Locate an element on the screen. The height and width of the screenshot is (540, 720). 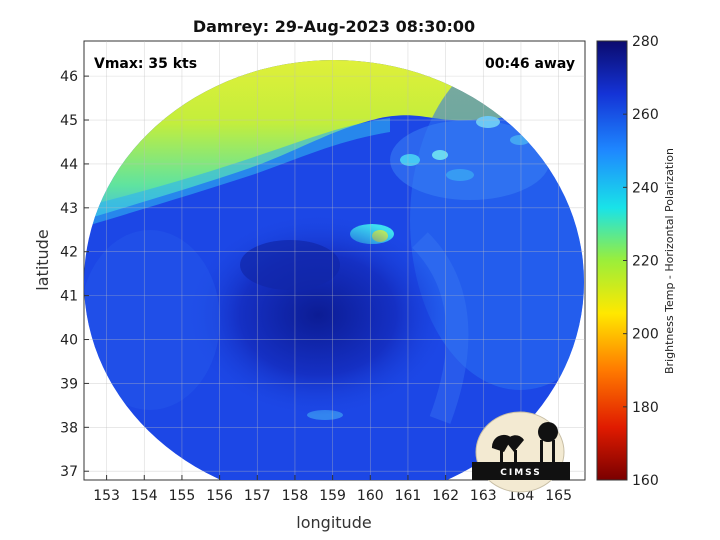
x-tick-label: 155 is located at coordinates (182, 496).